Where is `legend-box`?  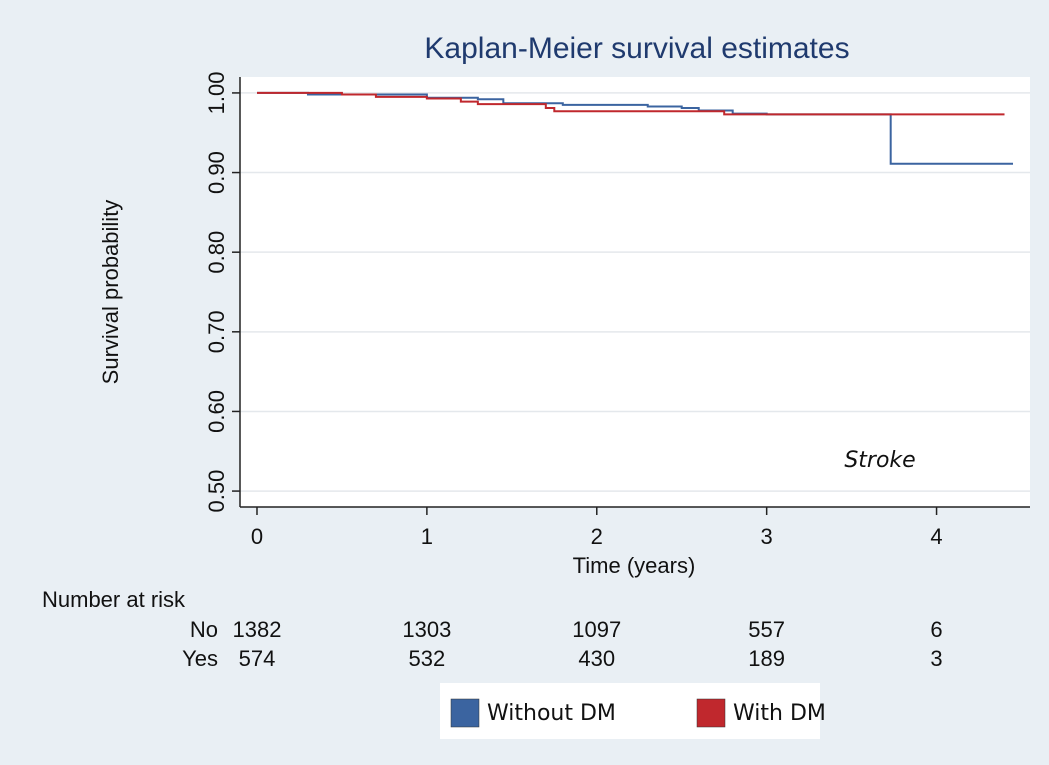
legend-box is located at coordinates (630, 711).